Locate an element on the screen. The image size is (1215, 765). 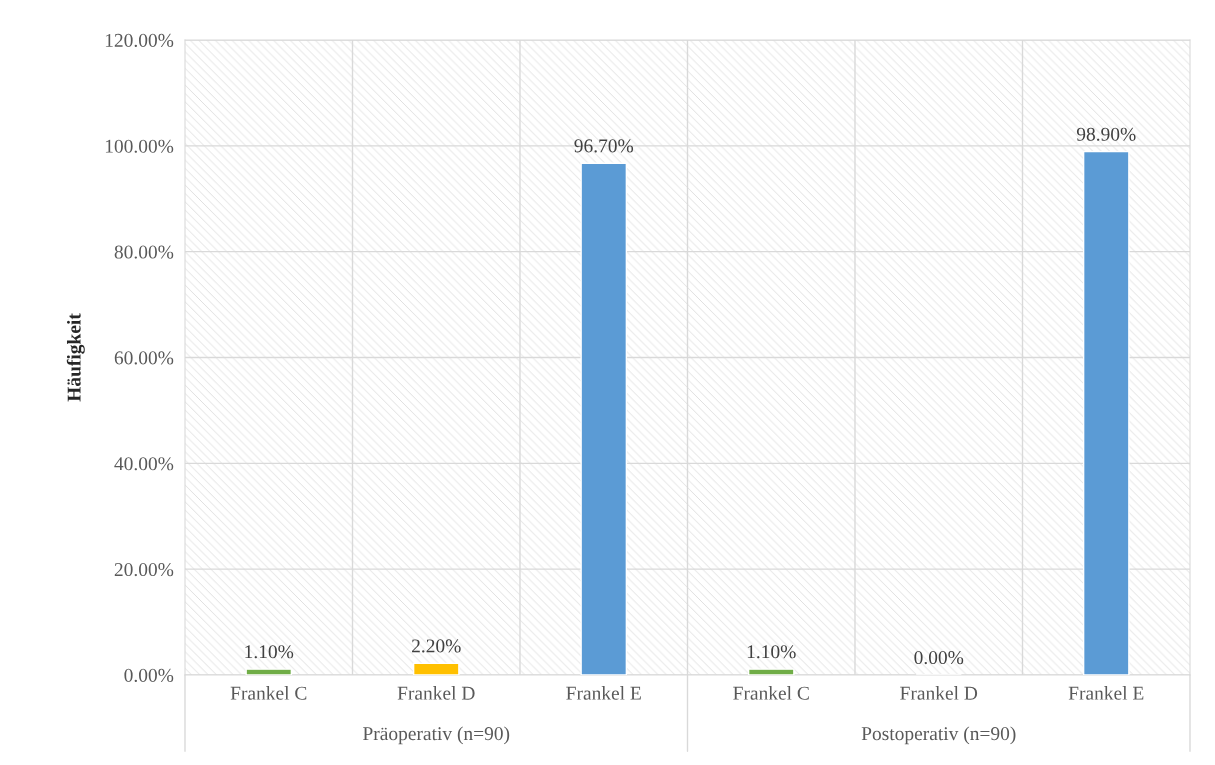
text: Präoperativ (n=90) is located at coordinates (436, 735).